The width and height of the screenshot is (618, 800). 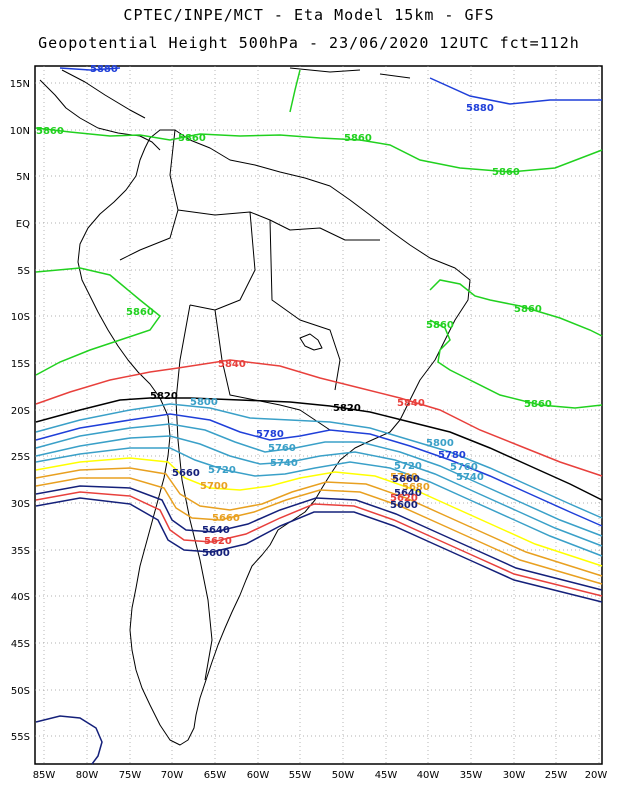 I want to click on lat-tick: EQ, so click(x=23, y=224).